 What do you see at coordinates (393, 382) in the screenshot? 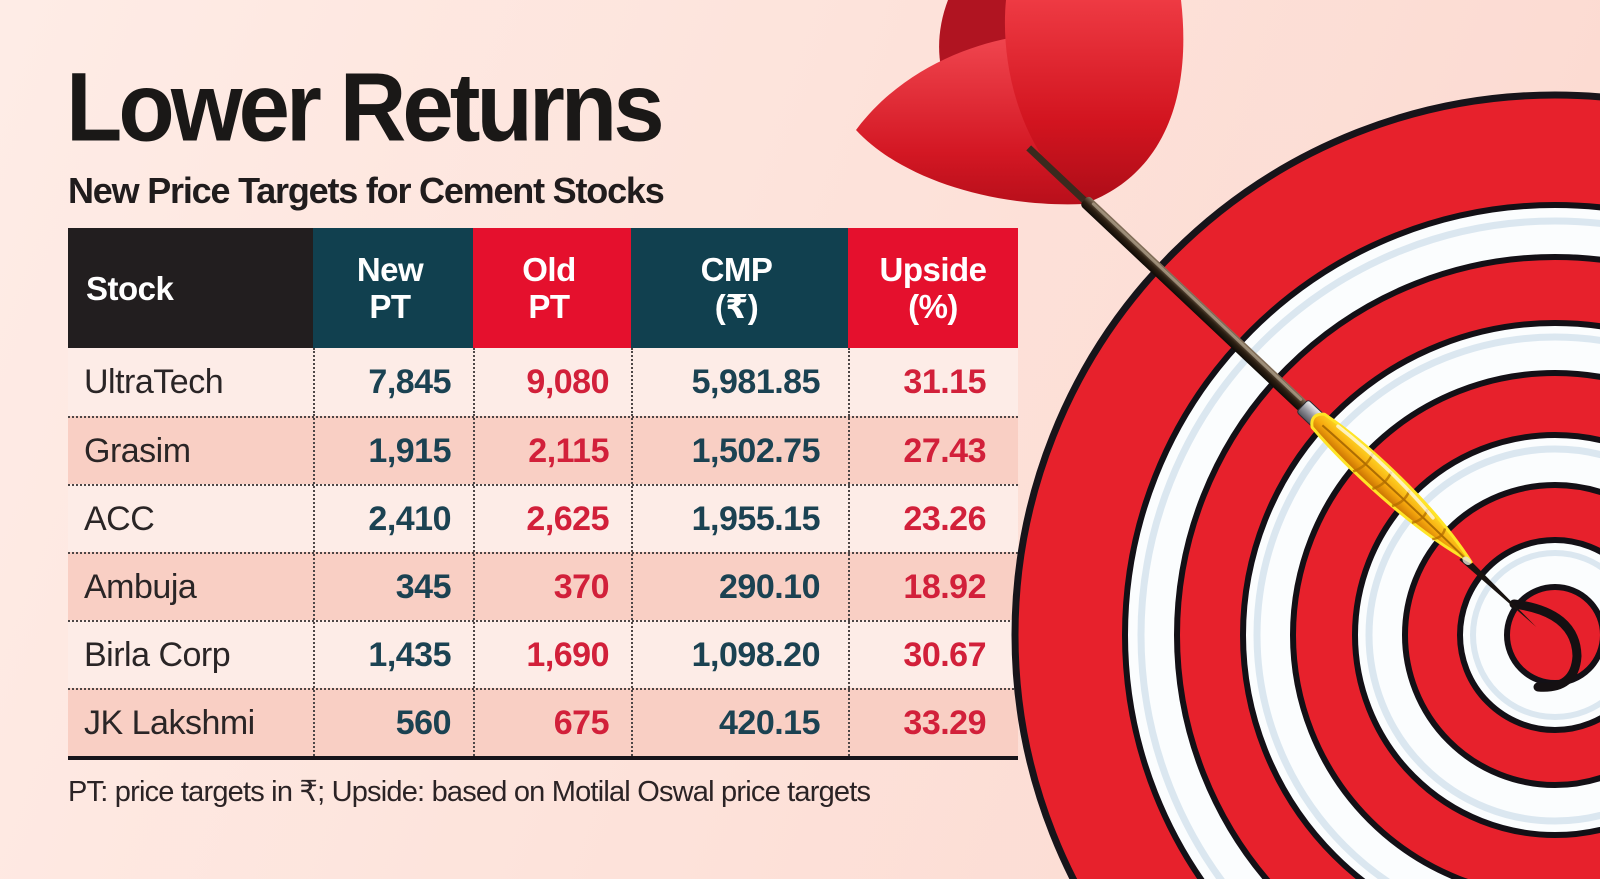
I see `new-pt-cell: 7,845` at bounding box center [393, 382].